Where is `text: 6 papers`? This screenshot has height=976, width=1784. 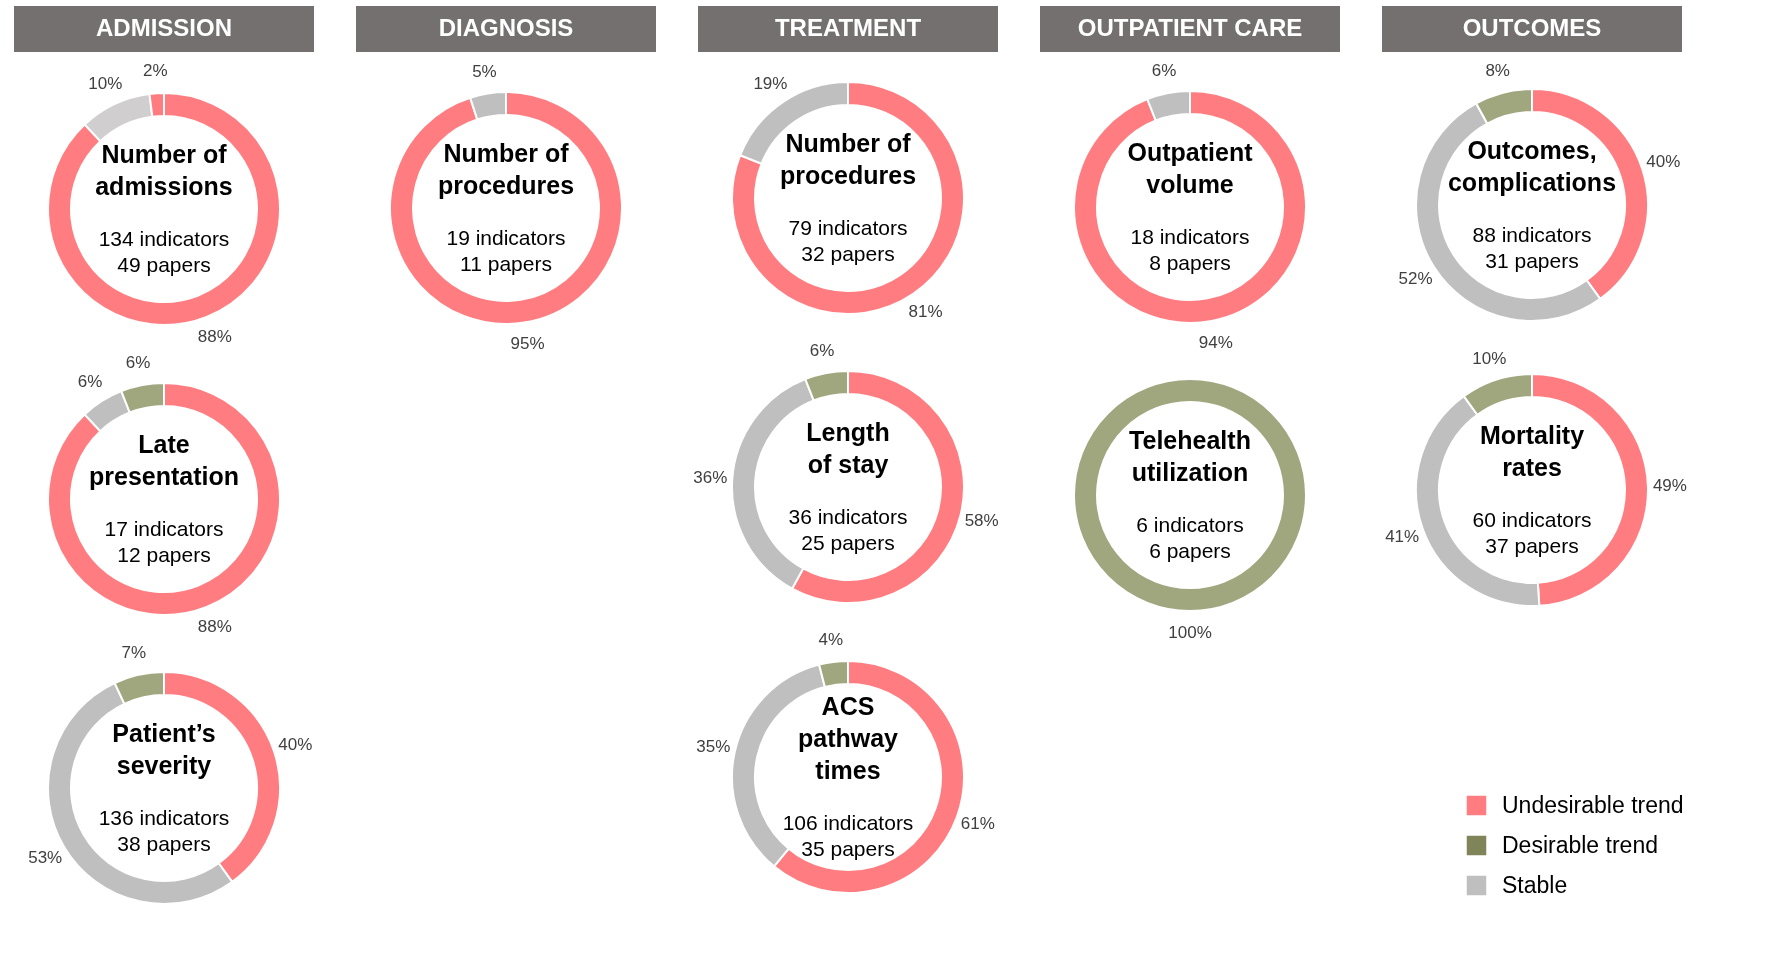
text: 6 papers is located at coordinates (1190, 550).